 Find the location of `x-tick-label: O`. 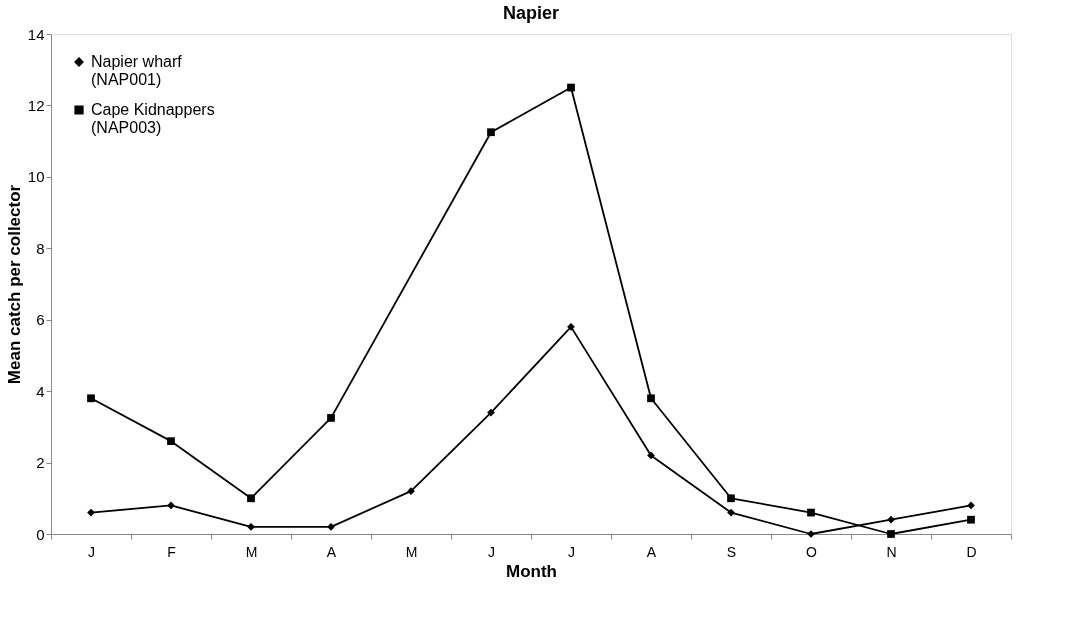

x-tick-label: O is located at coordinates (812, 551).